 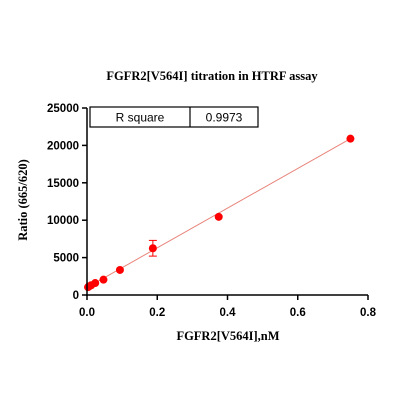 I want to click on y-tick-label: 10000, so click(x=63, y=221).